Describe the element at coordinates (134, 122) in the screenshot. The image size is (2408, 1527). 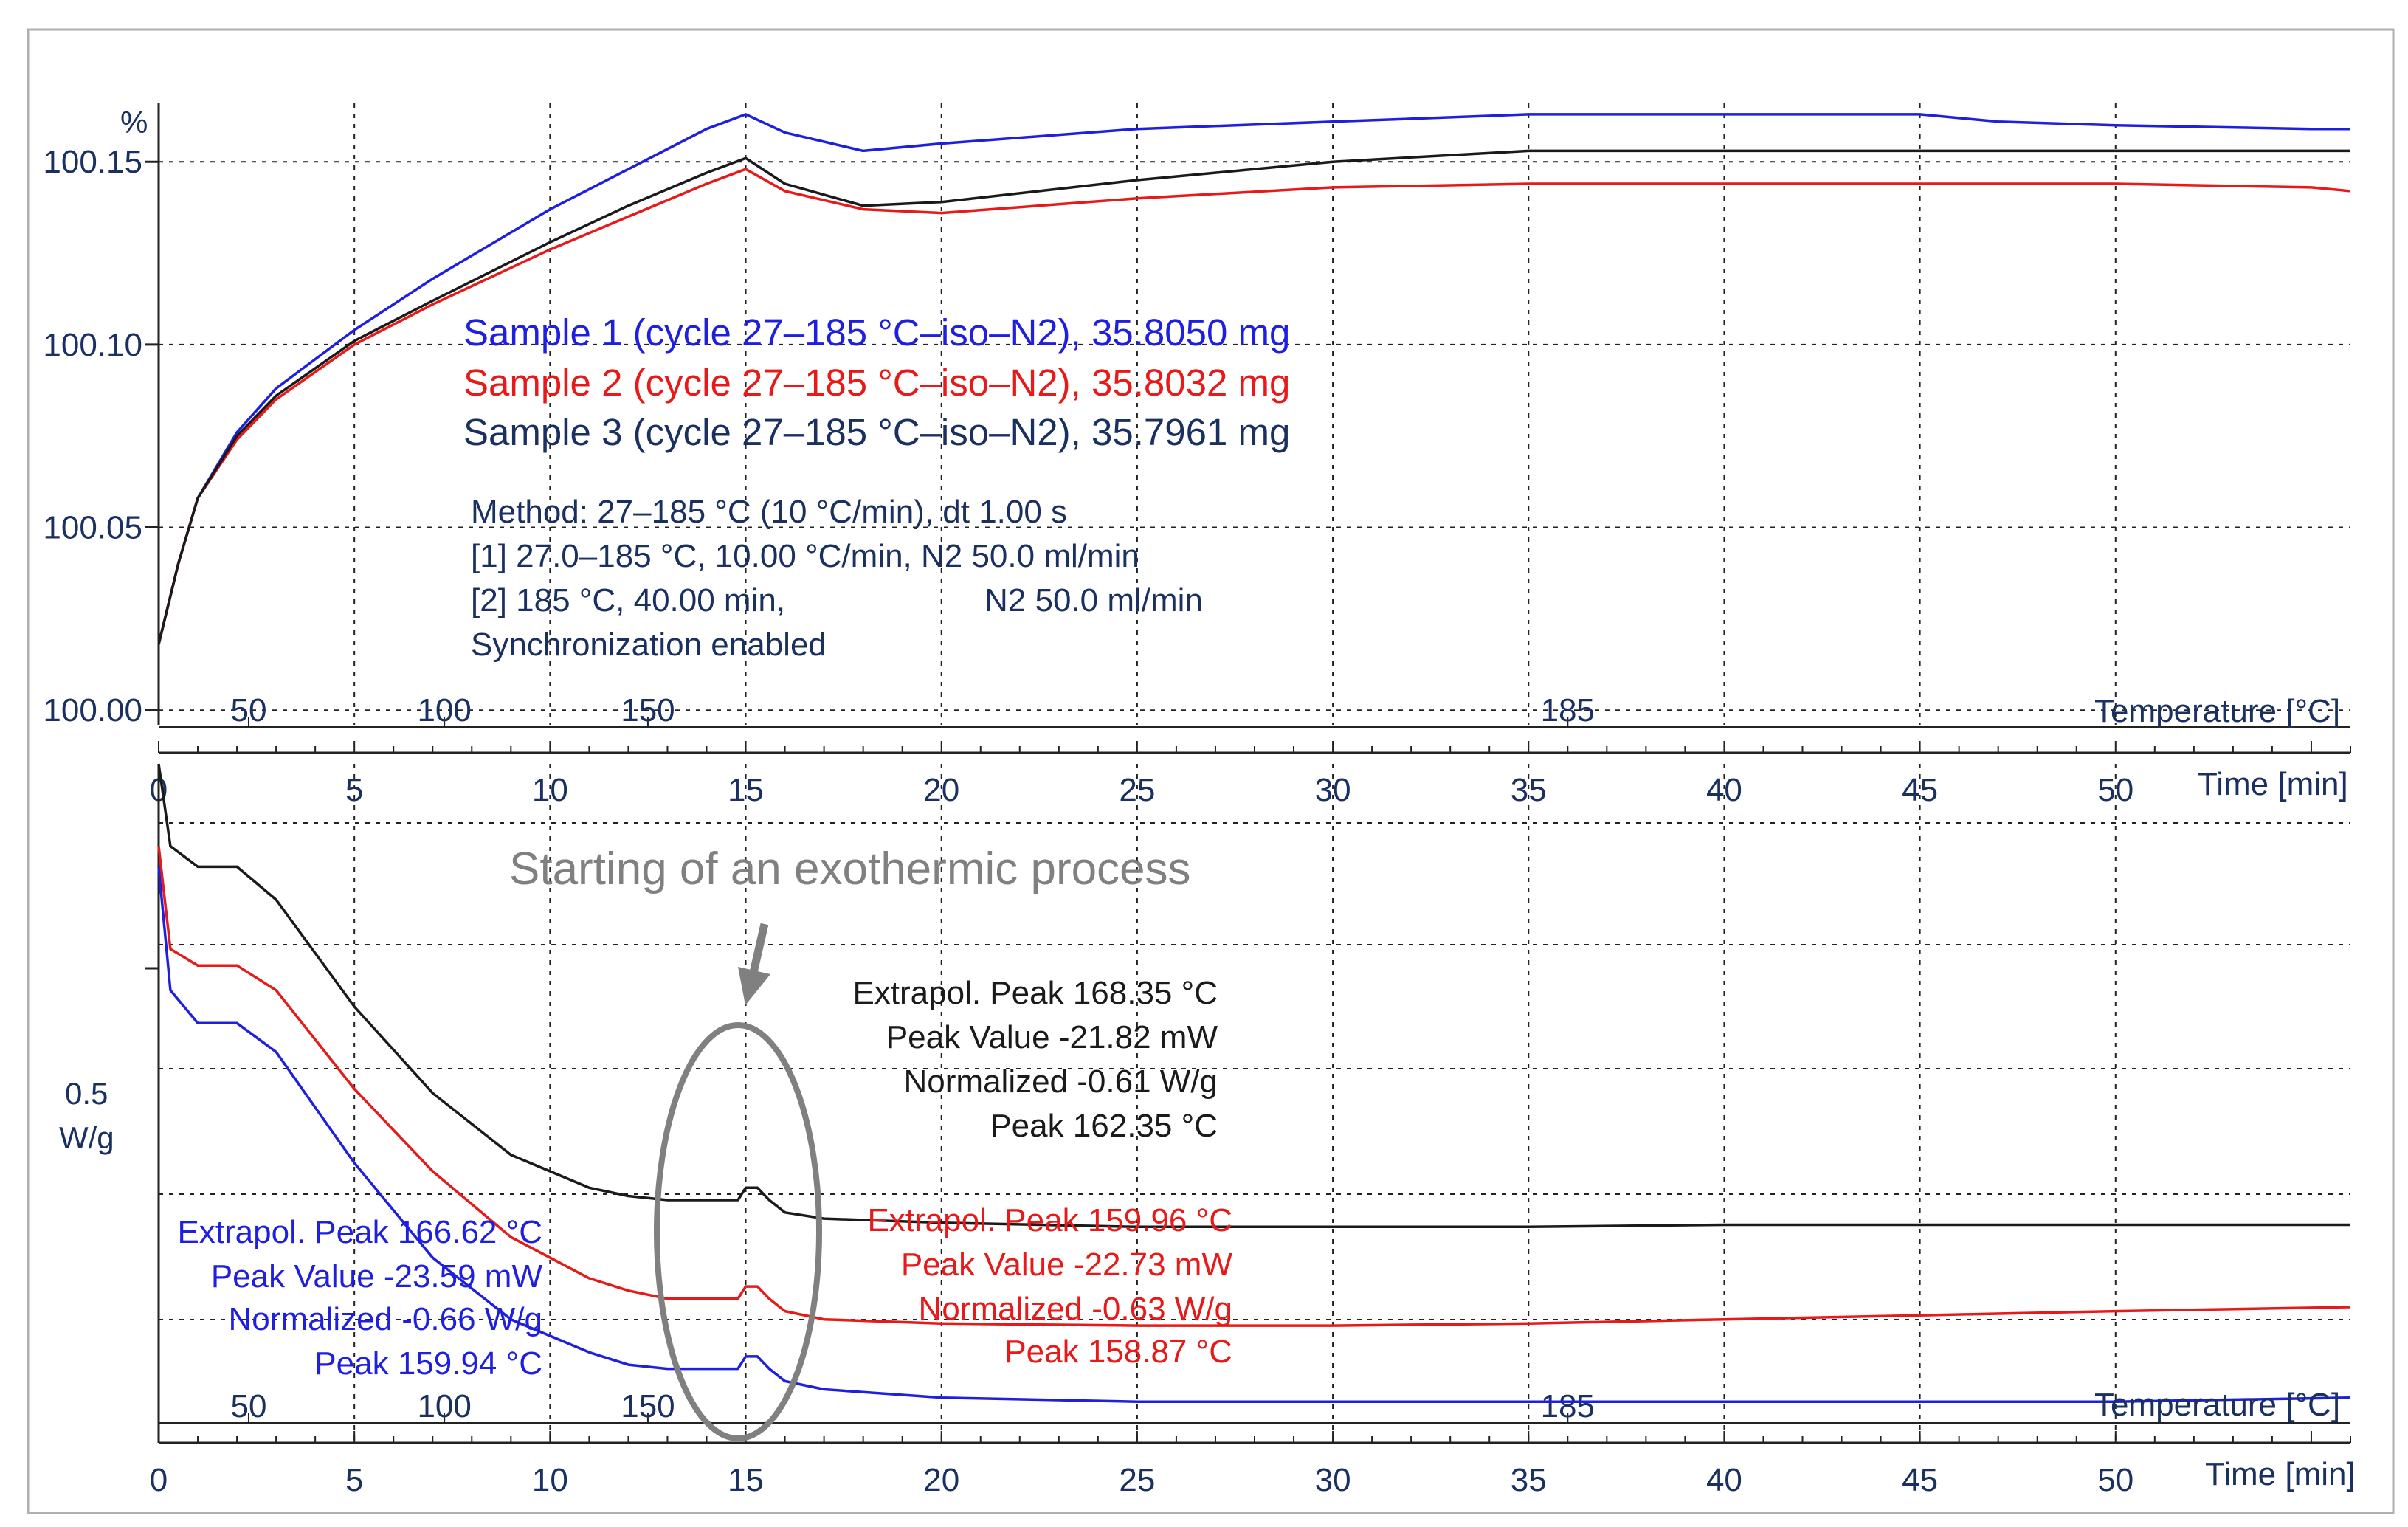
I see `top-y-unit-label: %` at that location.